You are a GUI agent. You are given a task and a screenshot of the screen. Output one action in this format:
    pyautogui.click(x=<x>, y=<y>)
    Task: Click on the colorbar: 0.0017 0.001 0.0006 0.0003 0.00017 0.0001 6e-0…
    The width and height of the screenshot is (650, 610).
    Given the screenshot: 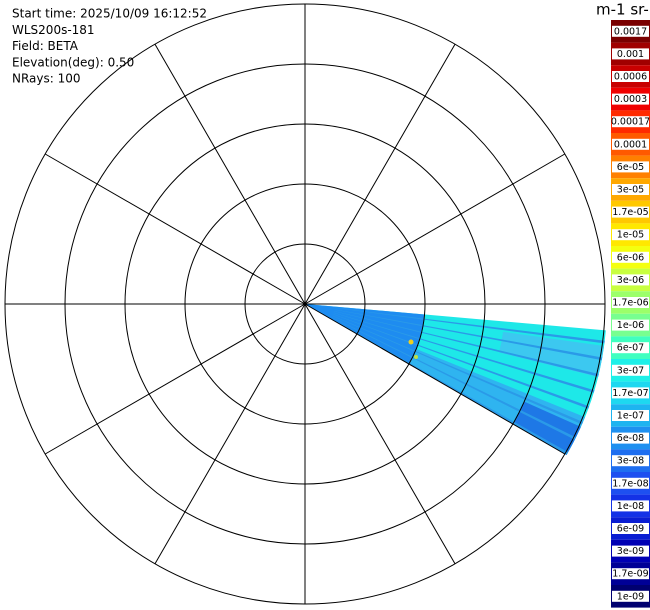 What is the action you would take?
    pyautogui.click(x=623, y=304)
    